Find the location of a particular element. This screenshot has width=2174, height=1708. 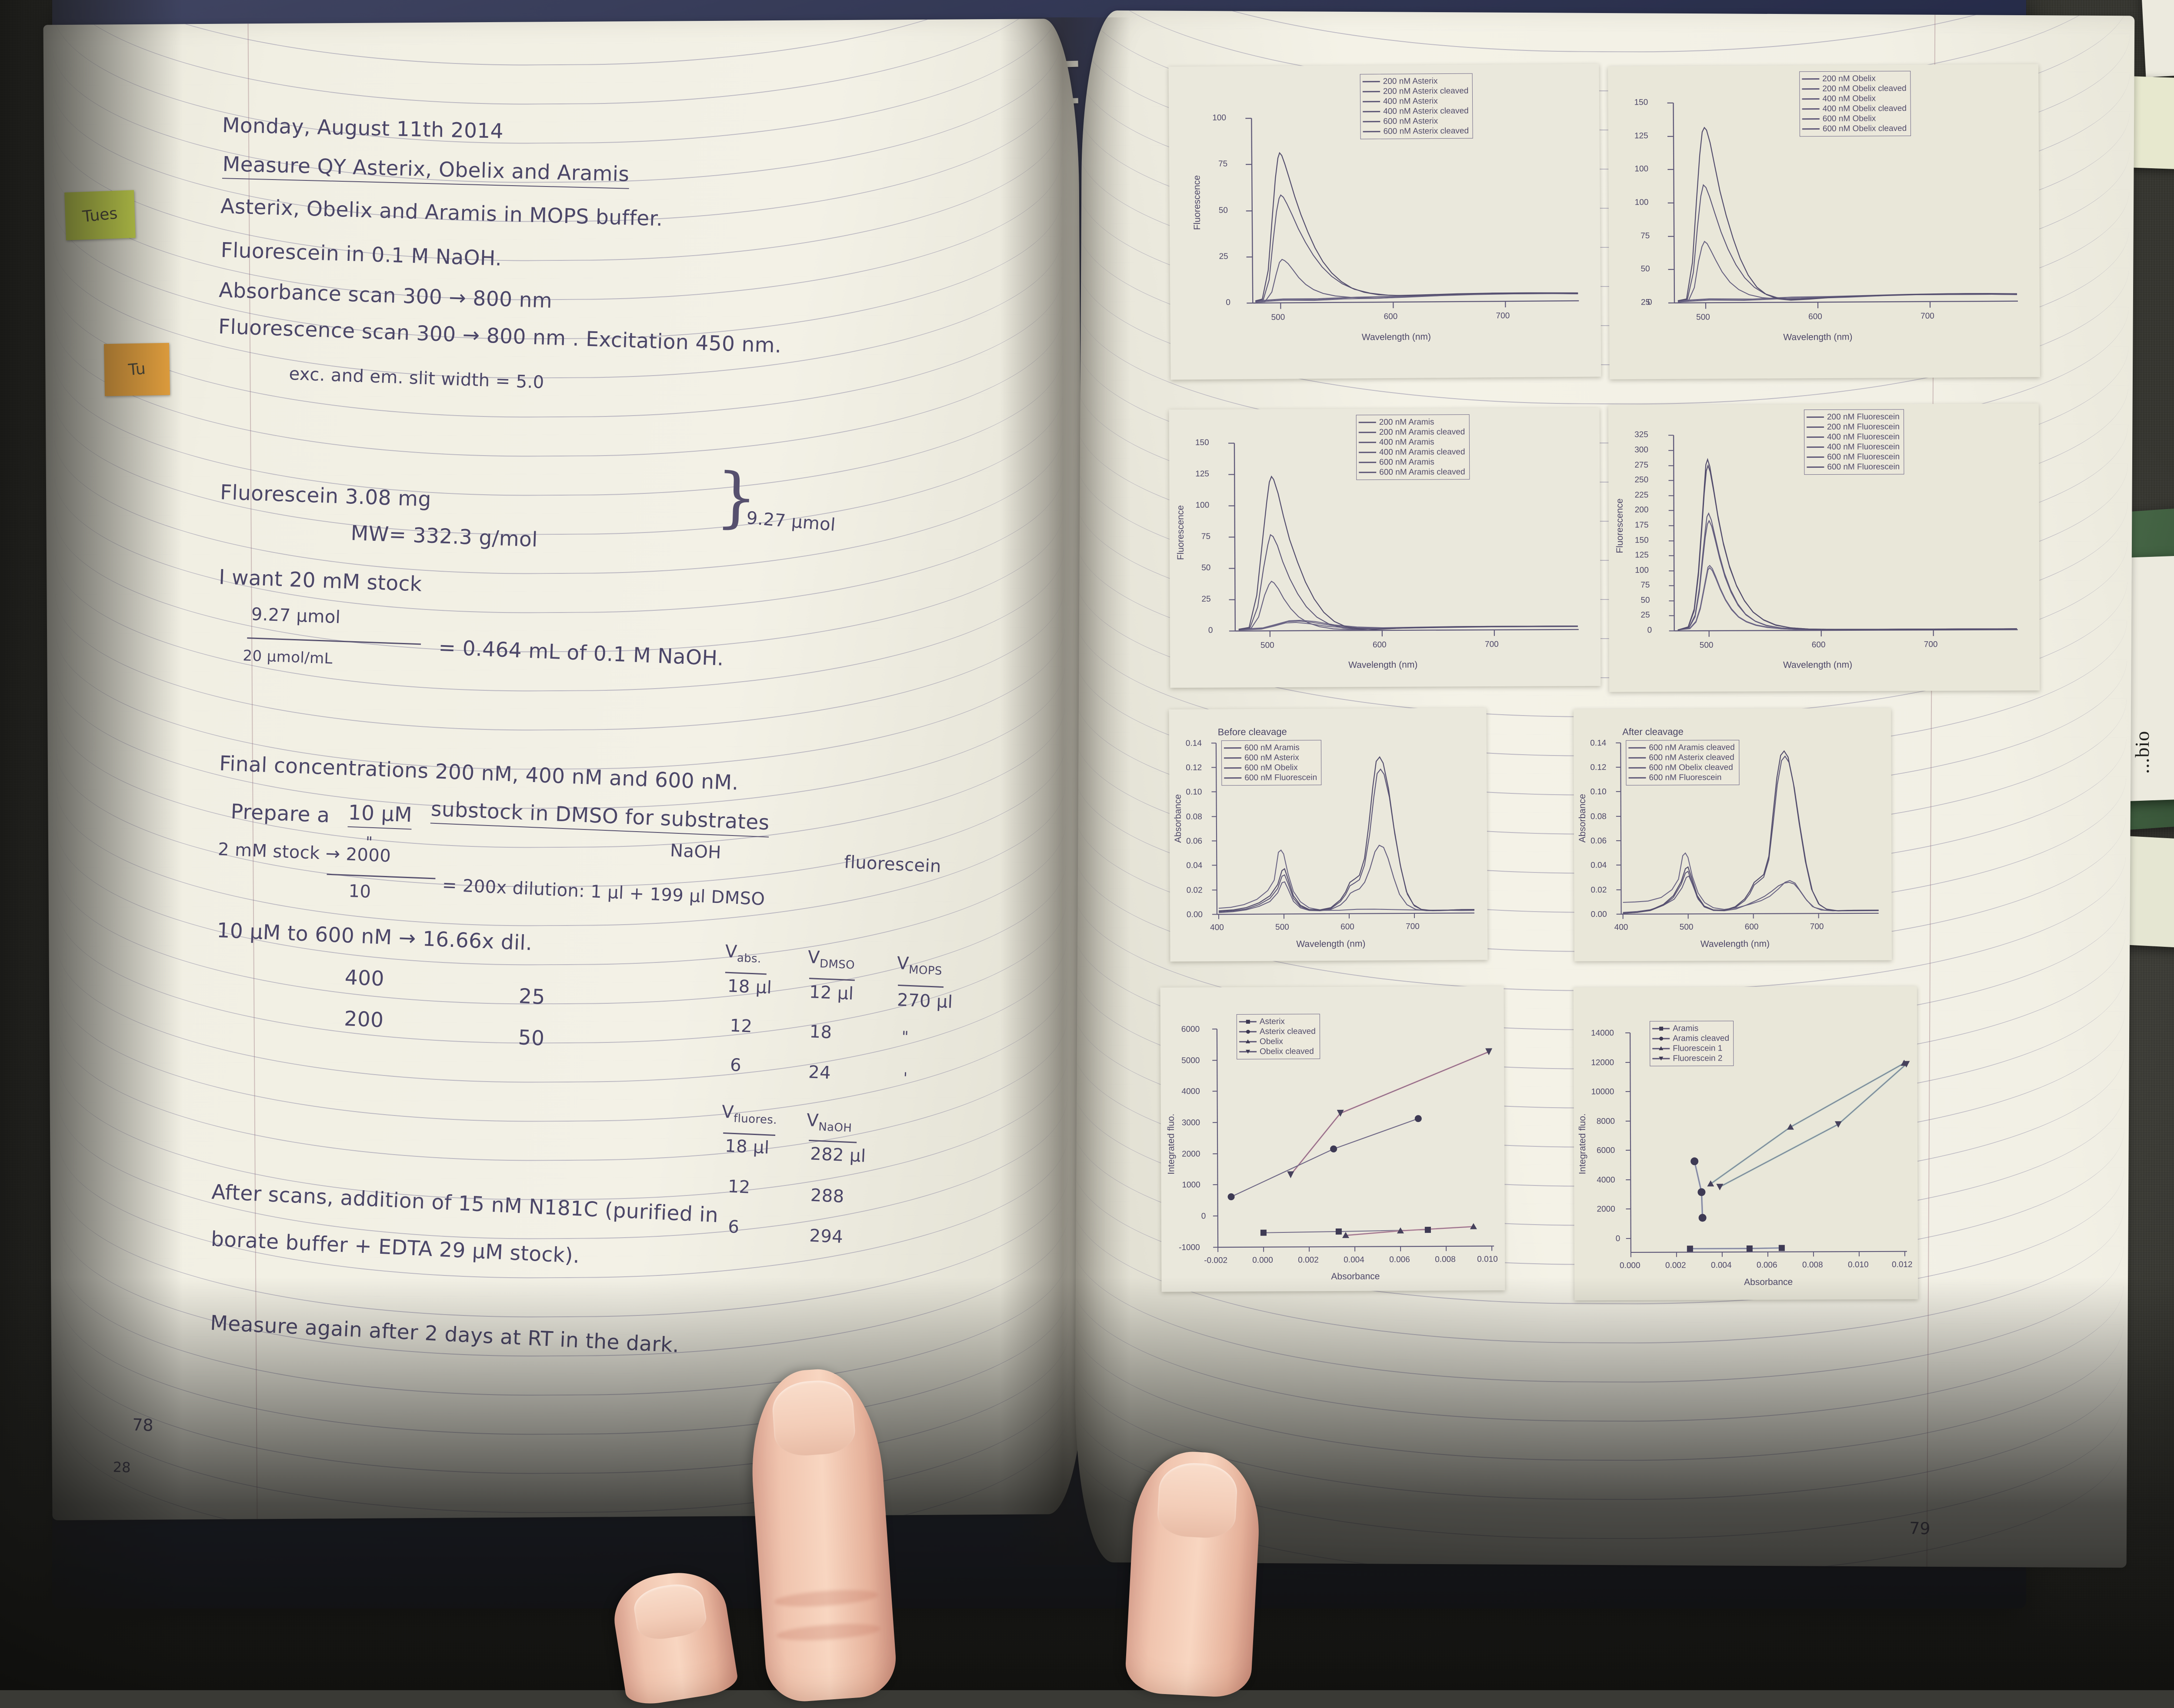

legend-label: 600 nM Asterix cleaved is located at coordinates (1426, 131).